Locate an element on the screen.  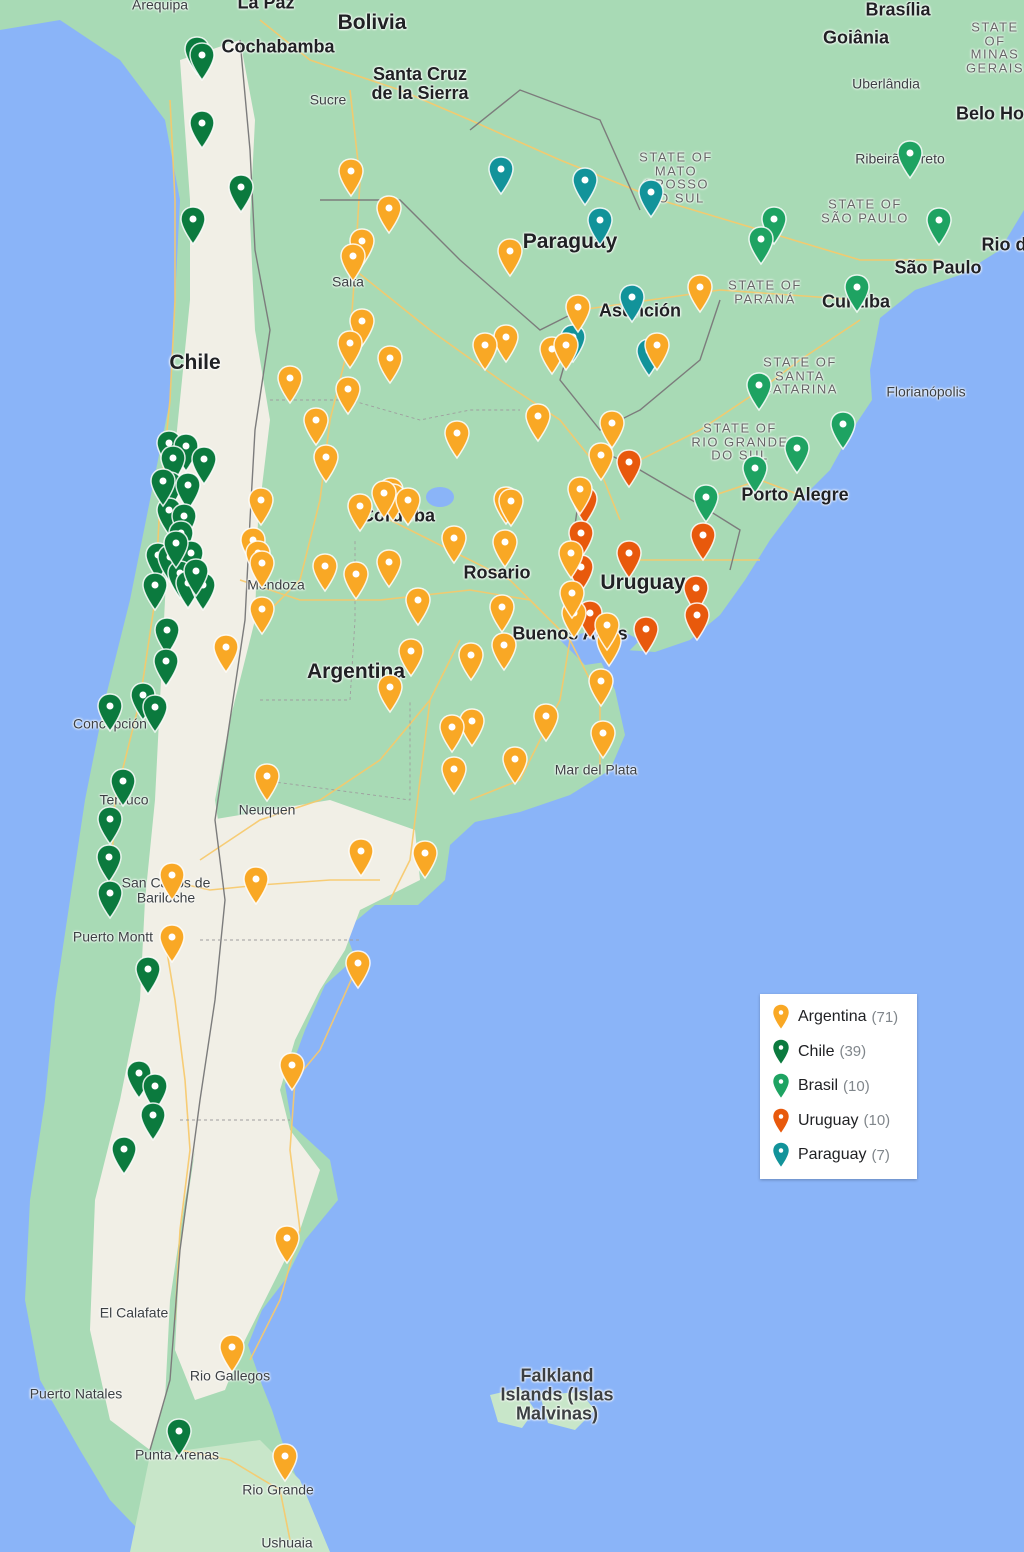
legend-item-chile: Chile (39) is located at coordinates (838, 1052).